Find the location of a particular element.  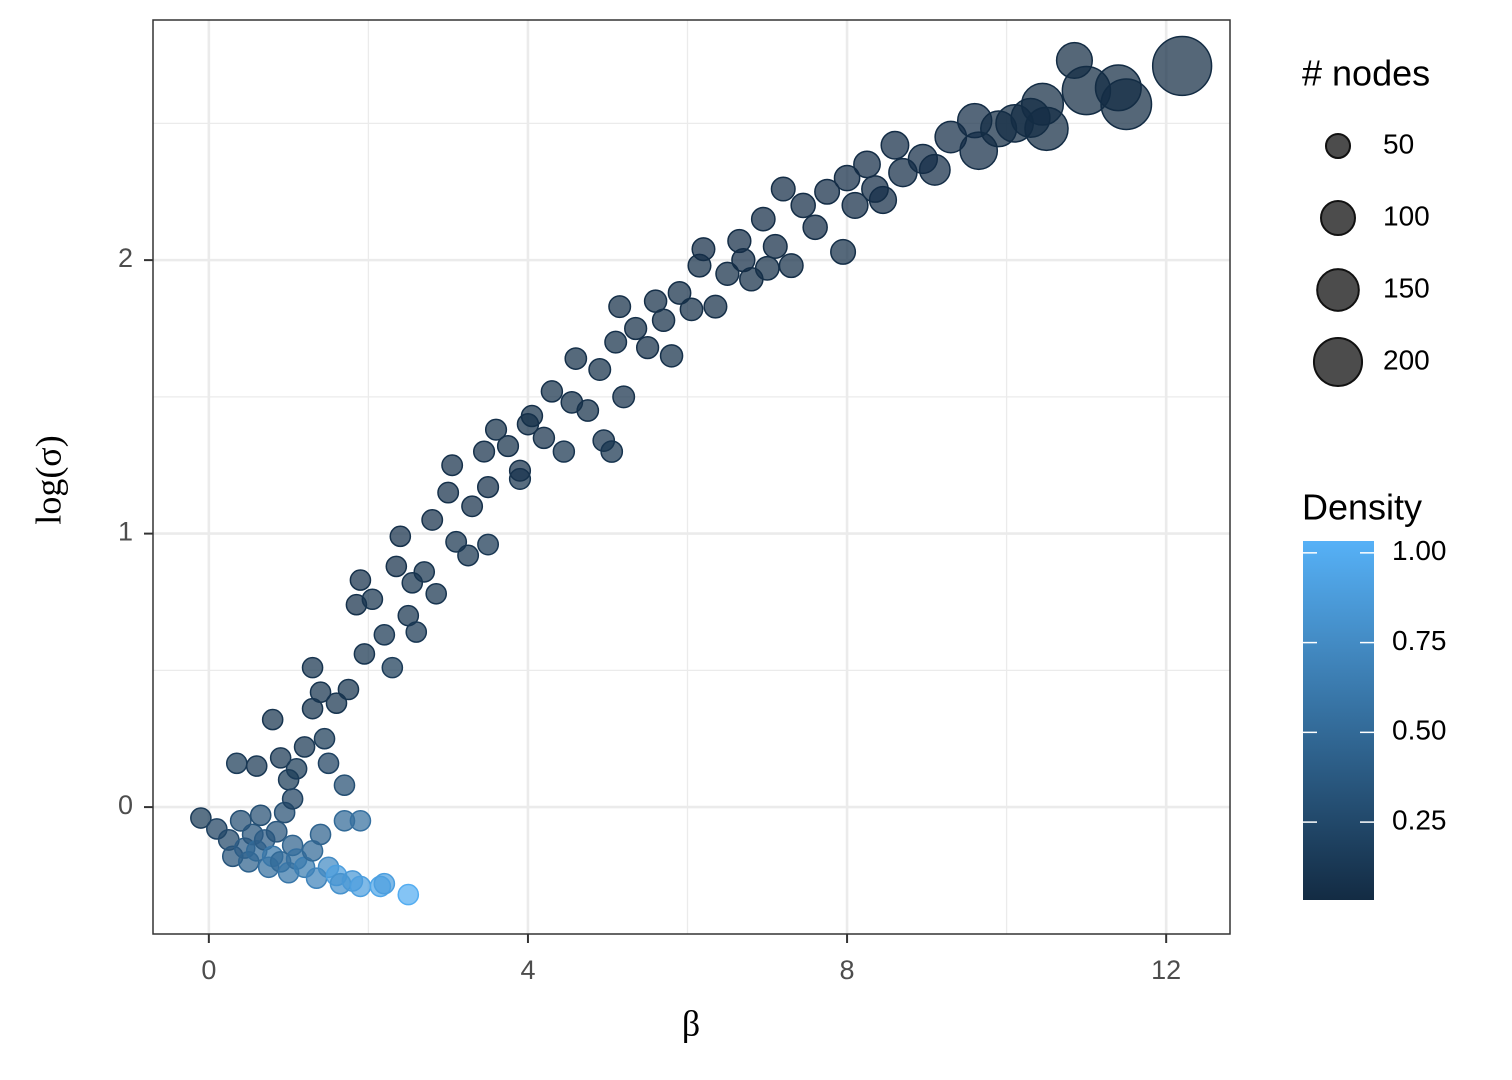

y-tick-label: 2 is located at coordinates (125, 258).